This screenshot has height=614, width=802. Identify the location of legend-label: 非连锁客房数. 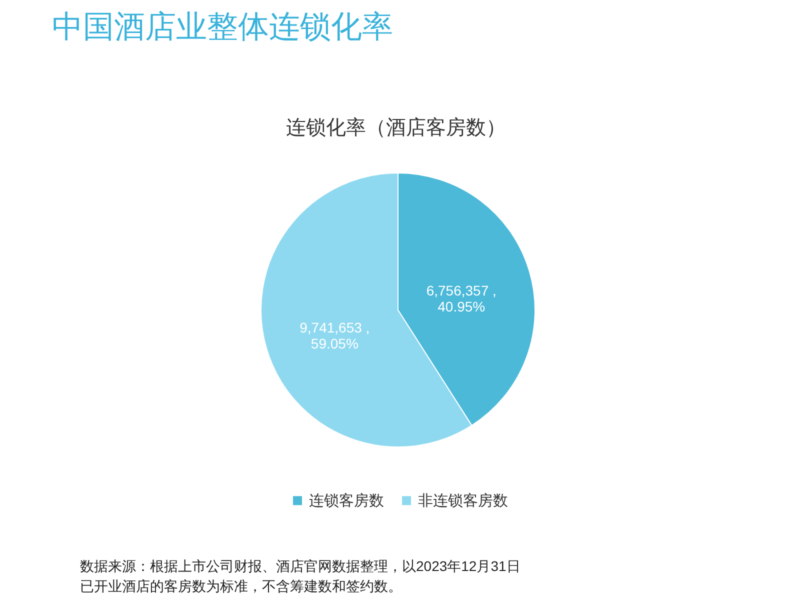
(463, 501).